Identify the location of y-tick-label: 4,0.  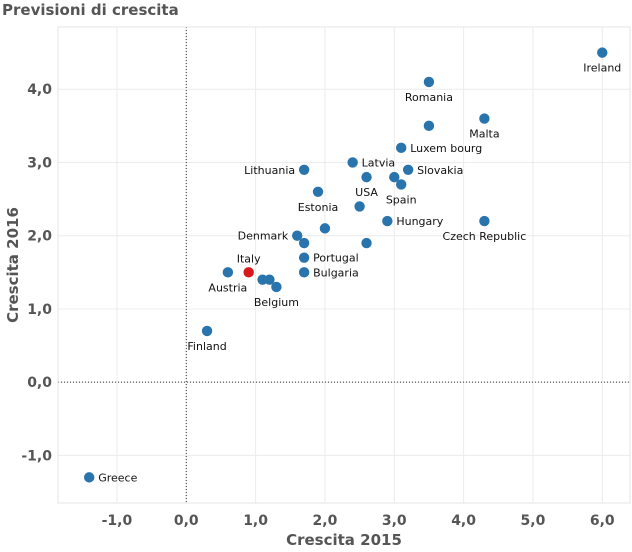
(39, 90).